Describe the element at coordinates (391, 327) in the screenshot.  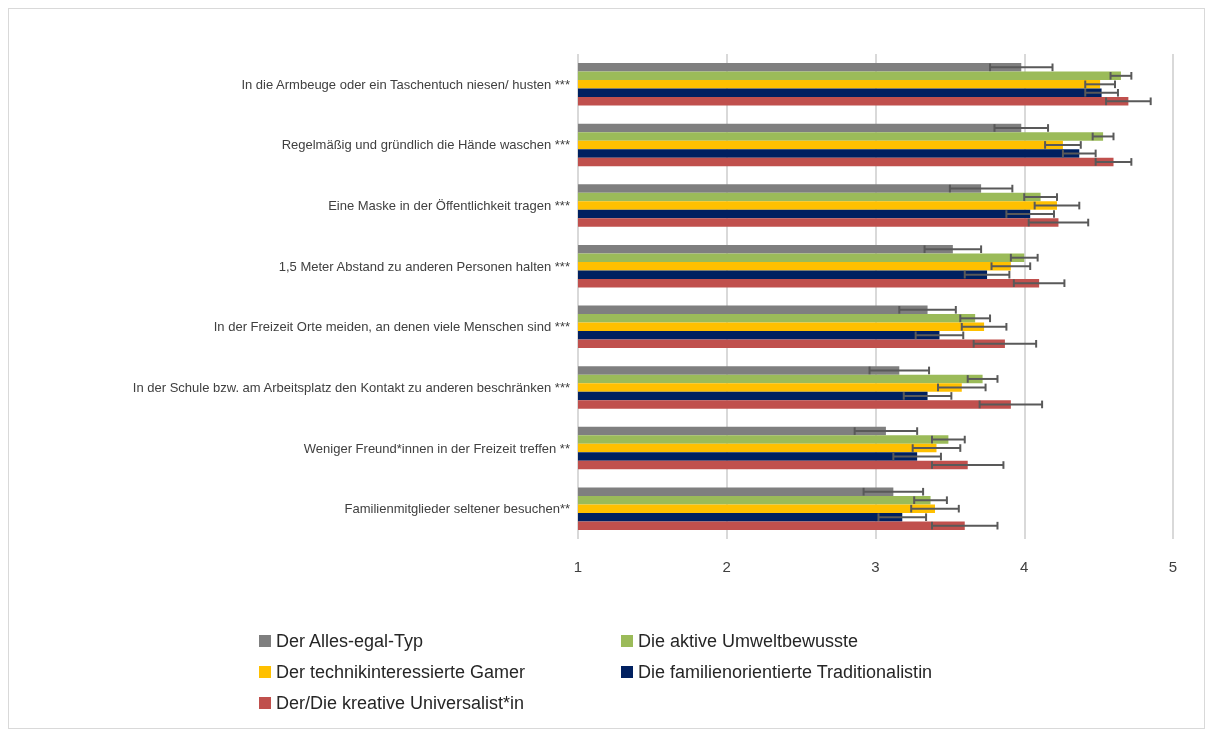
I see `y-tick-label: In der Freizeit Orte meiden, an denen viele Menschen sind ***` at that location.